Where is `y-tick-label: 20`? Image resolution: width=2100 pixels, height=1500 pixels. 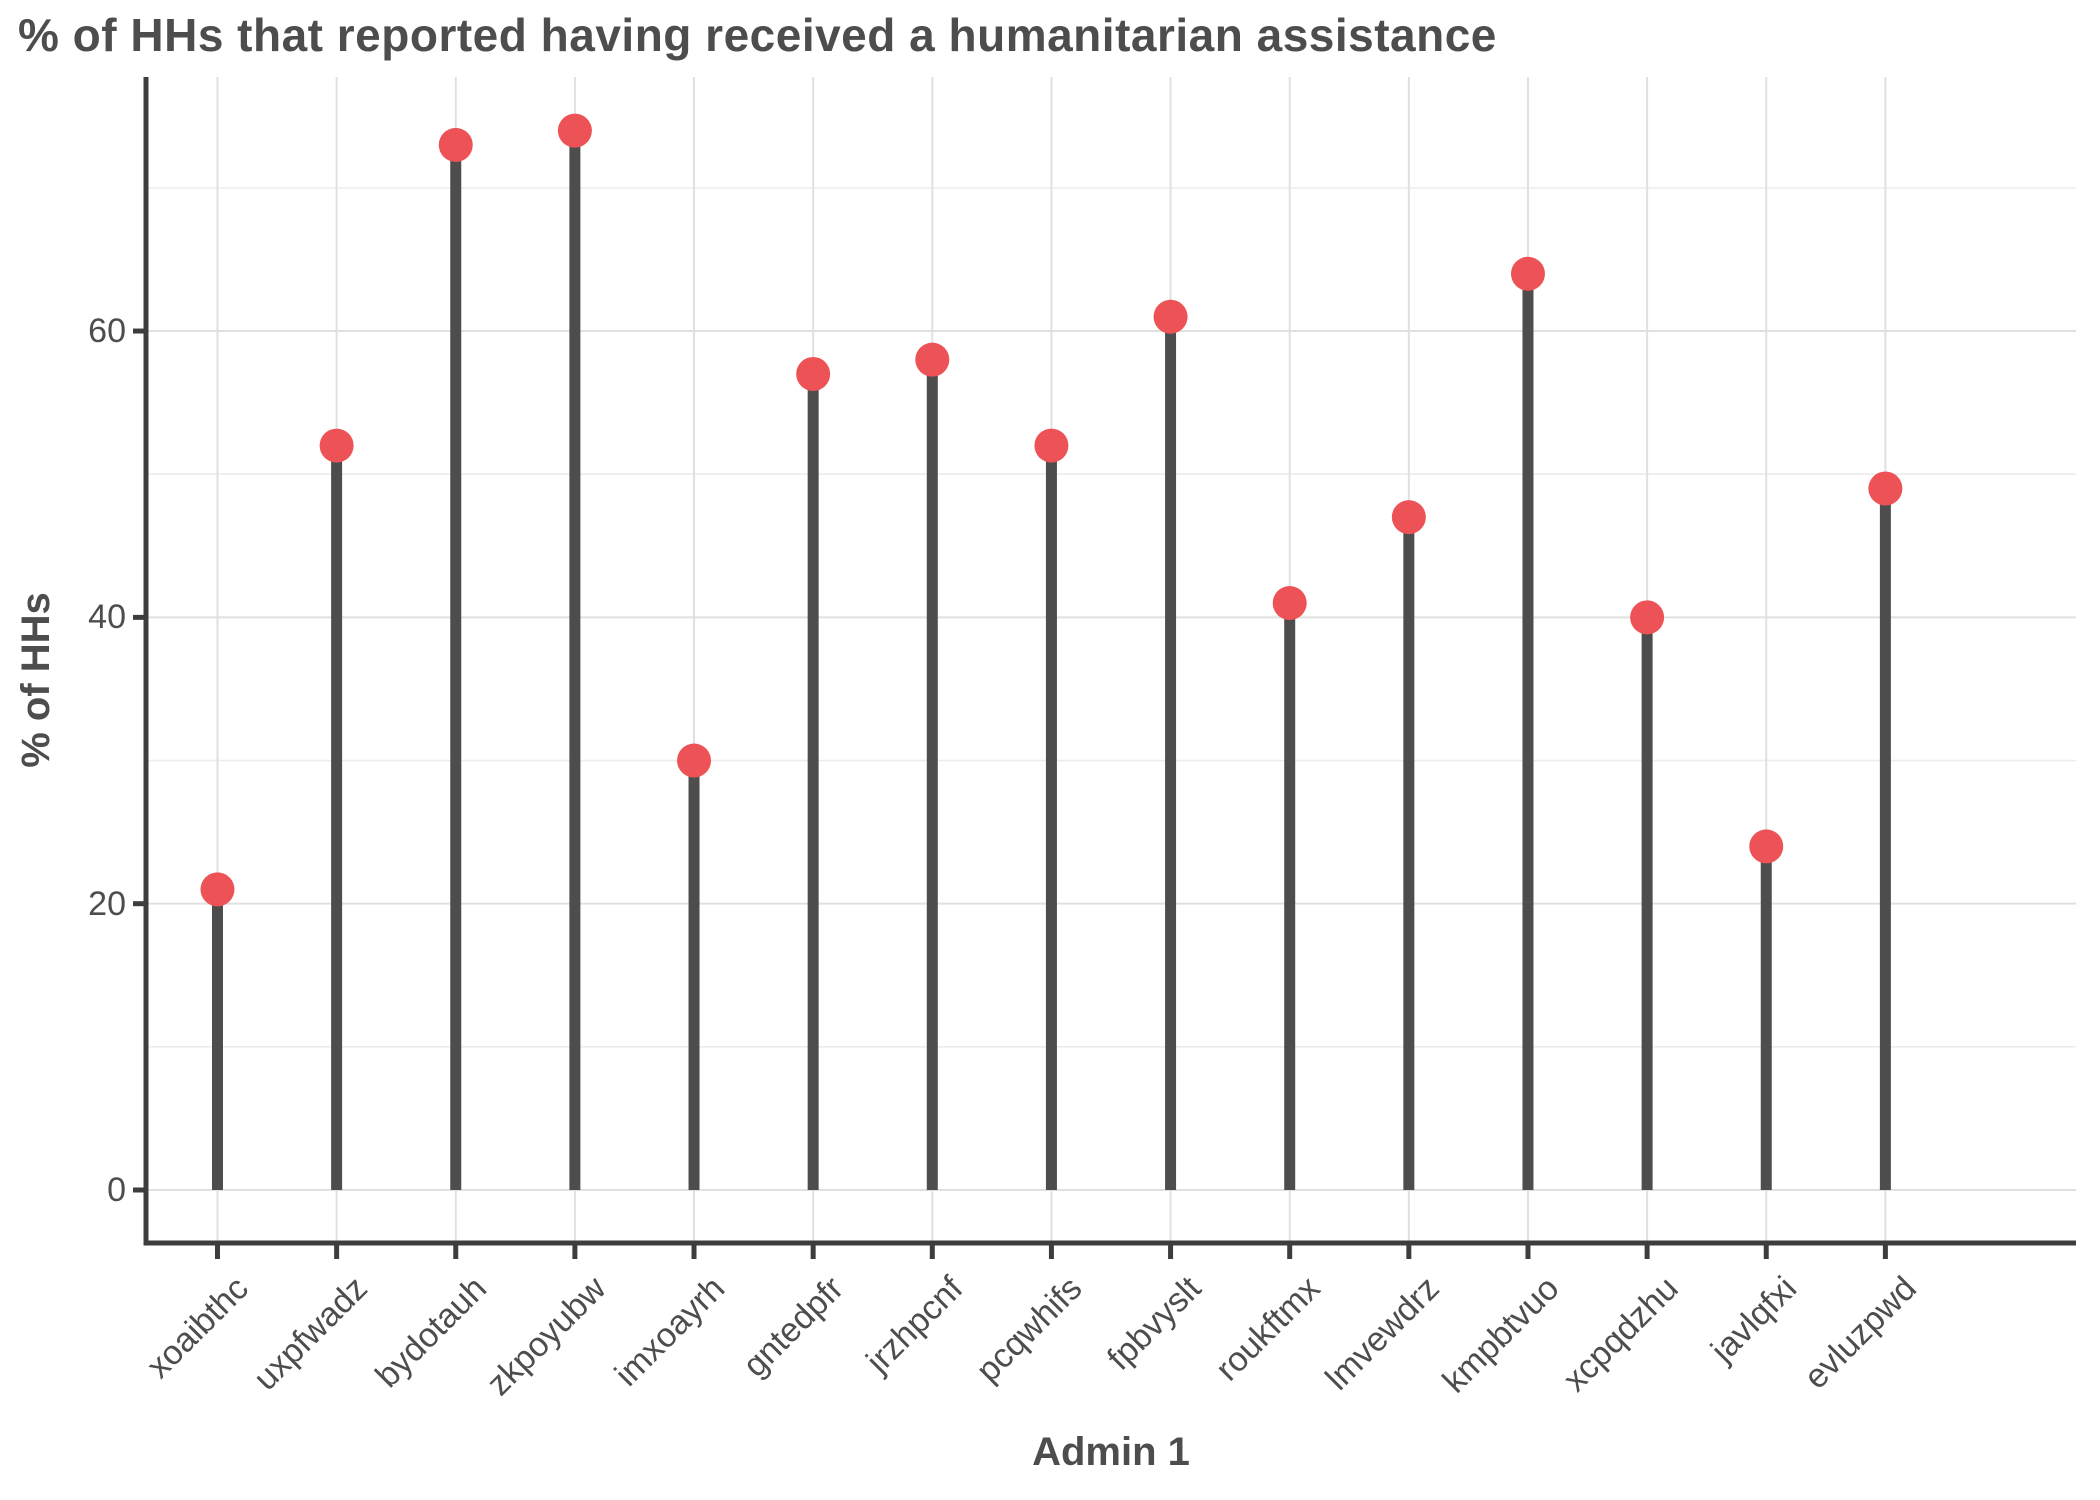 y-tick-label: 20 is located at coordinates (107, 903).